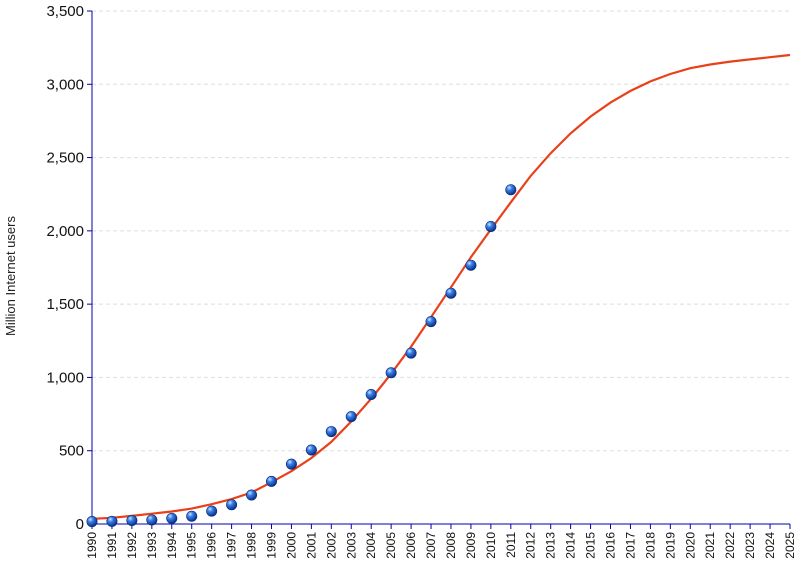 This screenshot has height=574, width=800. What do you see at coordinates (112, 545) in the screenshot?
I see `x-tick-label: 1991` at bounding box center [112, 545].